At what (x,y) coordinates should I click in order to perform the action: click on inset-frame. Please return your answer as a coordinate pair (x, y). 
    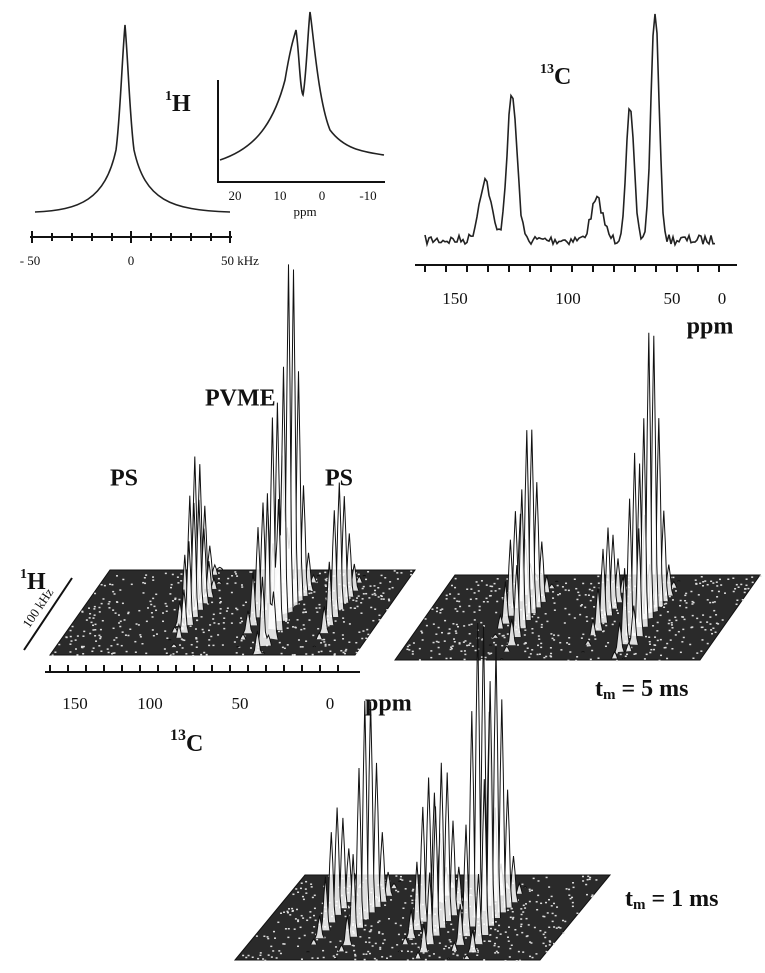
    Looking at the image, I should click on (301, 131).